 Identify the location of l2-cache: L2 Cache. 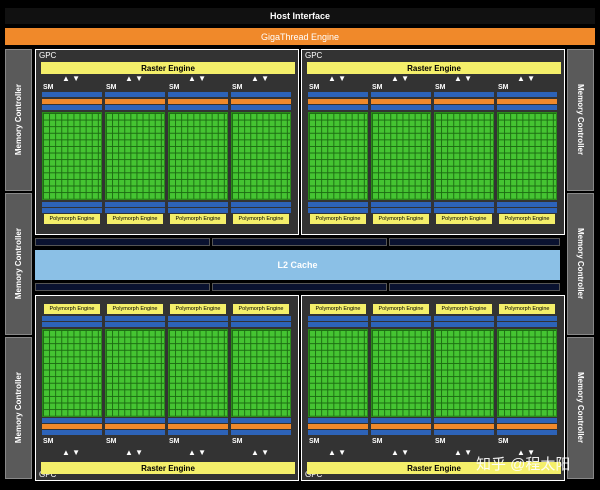
(297, 265).